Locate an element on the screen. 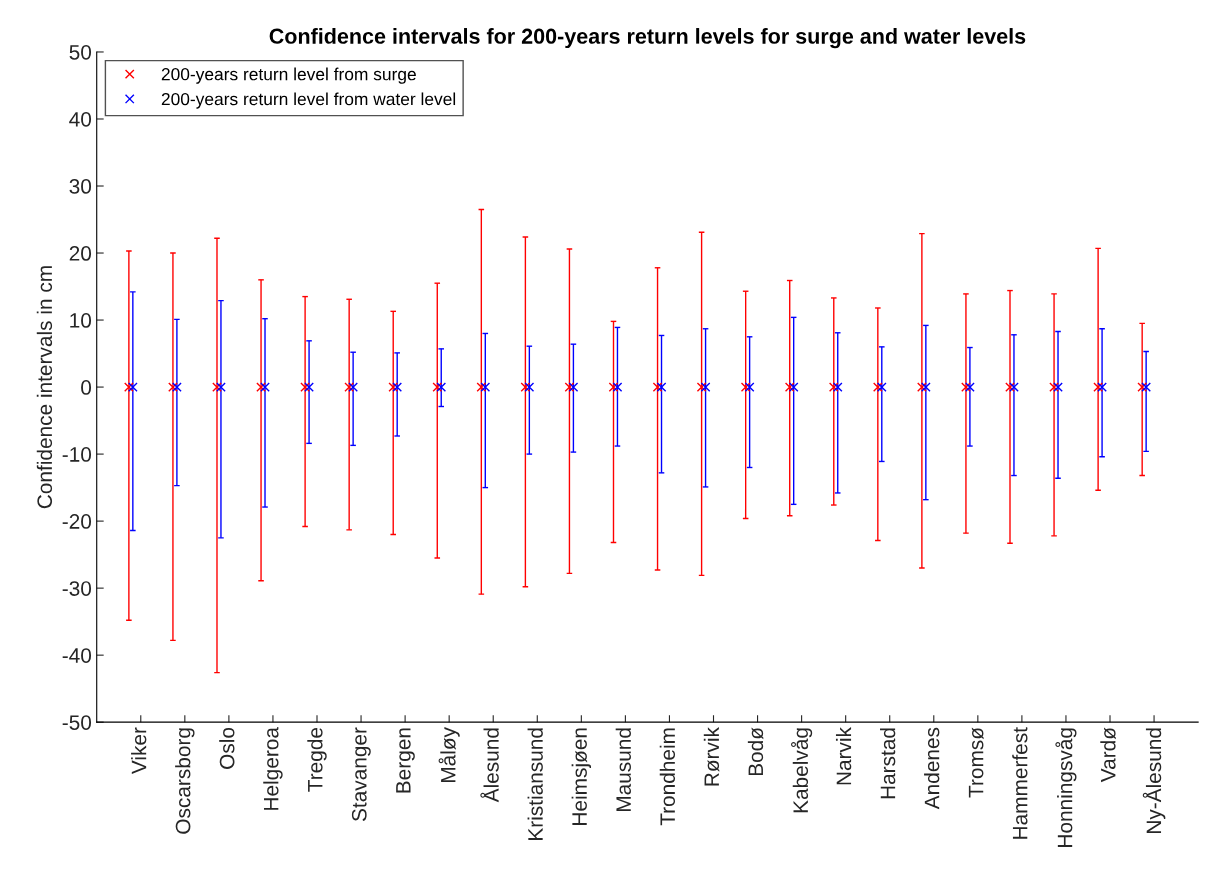  x-tick-label: Kabelvåg is located at coordinates (802, 770).